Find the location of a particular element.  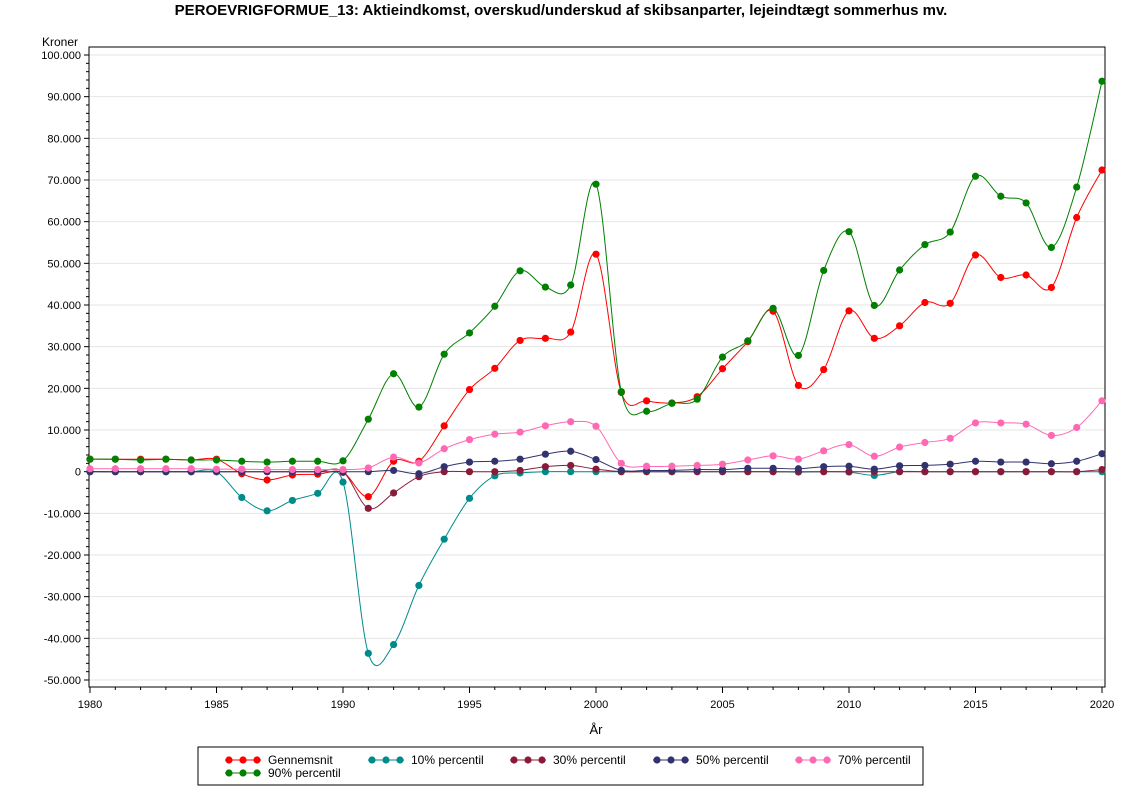

legend-item: 30% percentil is located at coordinates (568, 760).